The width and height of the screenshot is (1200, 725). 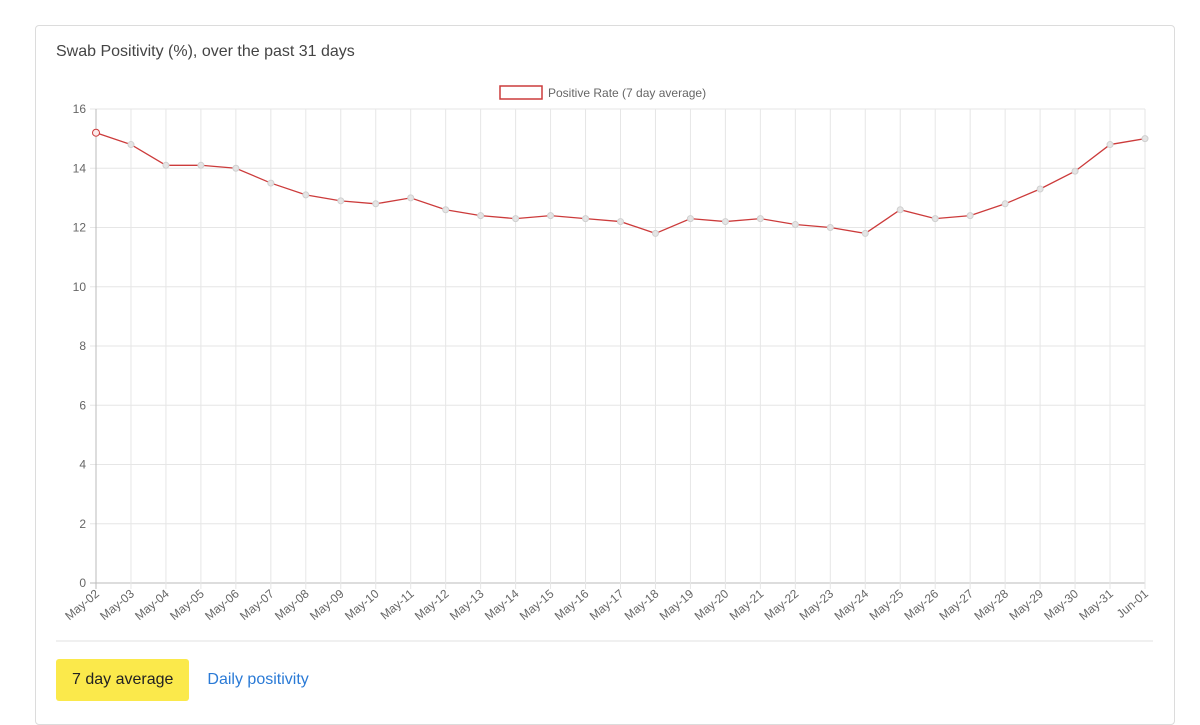 I want to click on x-tick-label: May-02, so click(x=82, y=604).